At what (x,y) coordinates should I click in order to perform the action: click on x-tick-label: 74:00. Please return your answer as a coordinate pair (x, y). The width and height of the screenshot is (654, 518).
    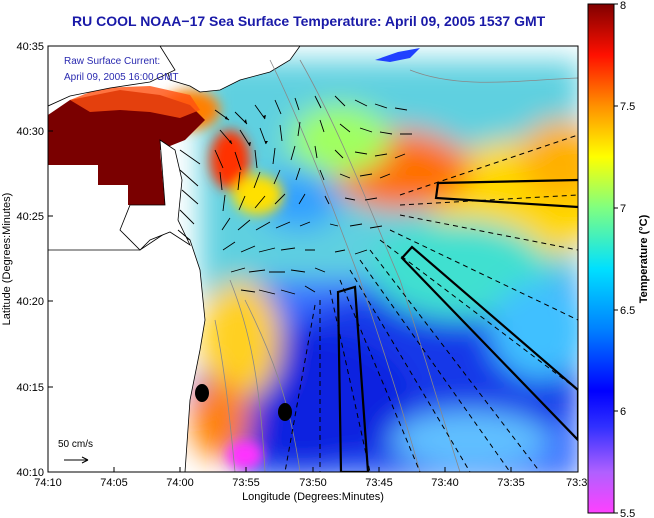
    Looking at the image, I should click on (180, 483).